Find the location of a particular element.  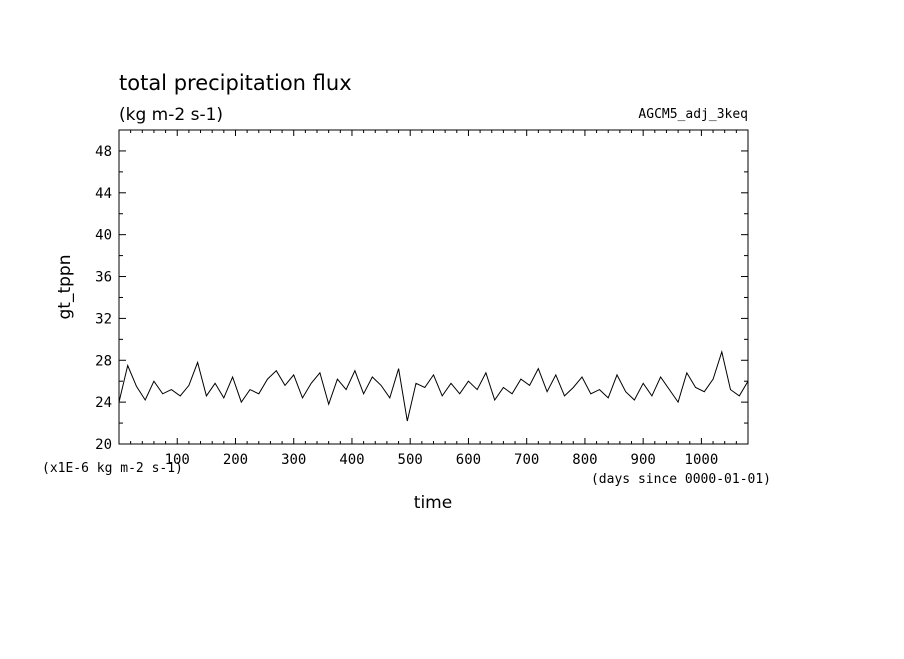

y-tick-label: 44 is located at coordinates (103, 194).